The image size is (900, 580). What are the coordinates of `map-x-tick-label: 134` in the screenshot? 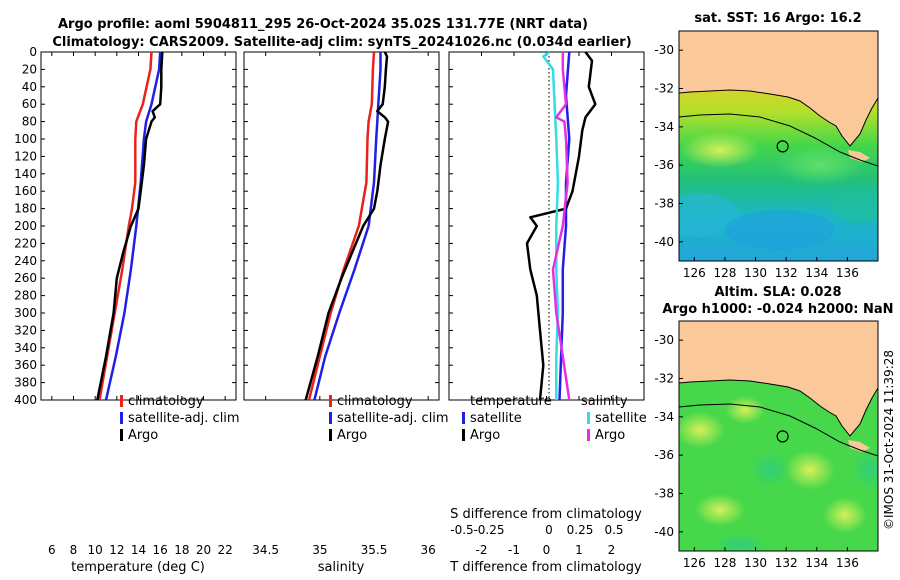 It's located at (816, 273).